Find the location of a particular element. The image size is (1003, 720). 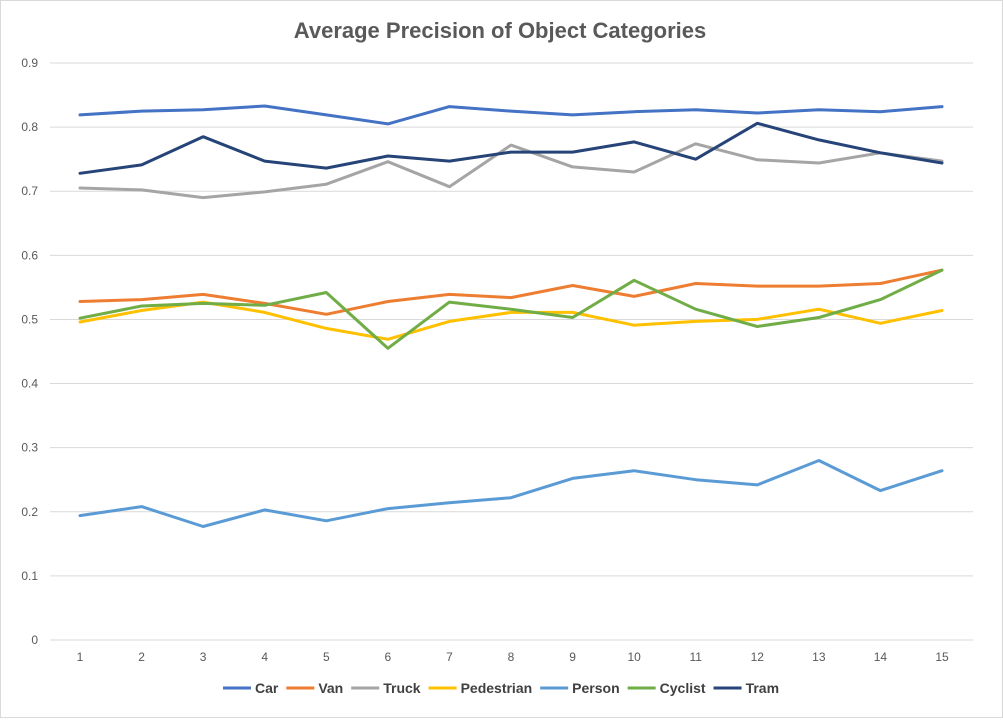

x-tick-label: 12 is located at coordinates (758, 657).